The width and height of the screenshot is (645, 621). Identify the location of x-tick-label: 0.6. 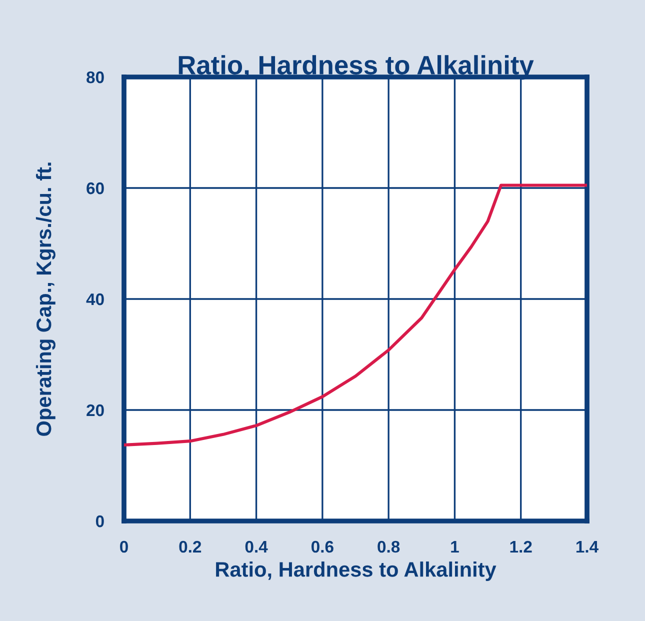
(323, 546).